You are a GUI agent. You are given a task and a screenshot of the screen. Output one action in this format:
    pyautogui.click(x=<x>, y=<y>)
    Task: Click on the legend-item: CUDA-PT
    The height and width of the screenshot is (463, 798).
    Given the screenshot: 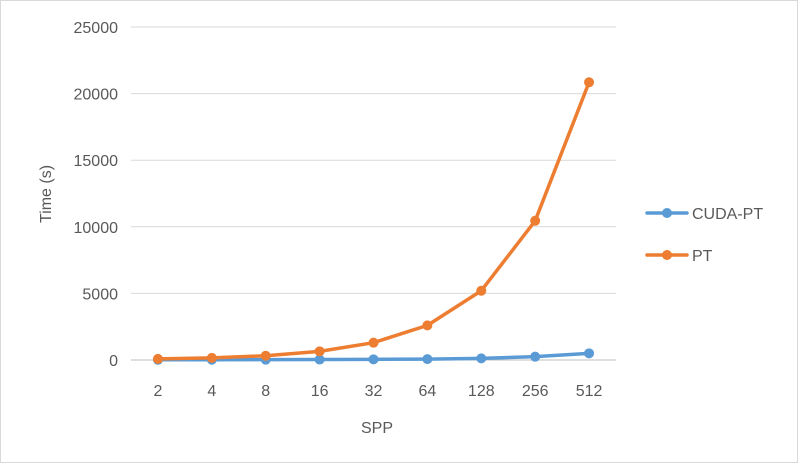 What is the action you would take?
    pyautogui.click(x=704, y=214)
    